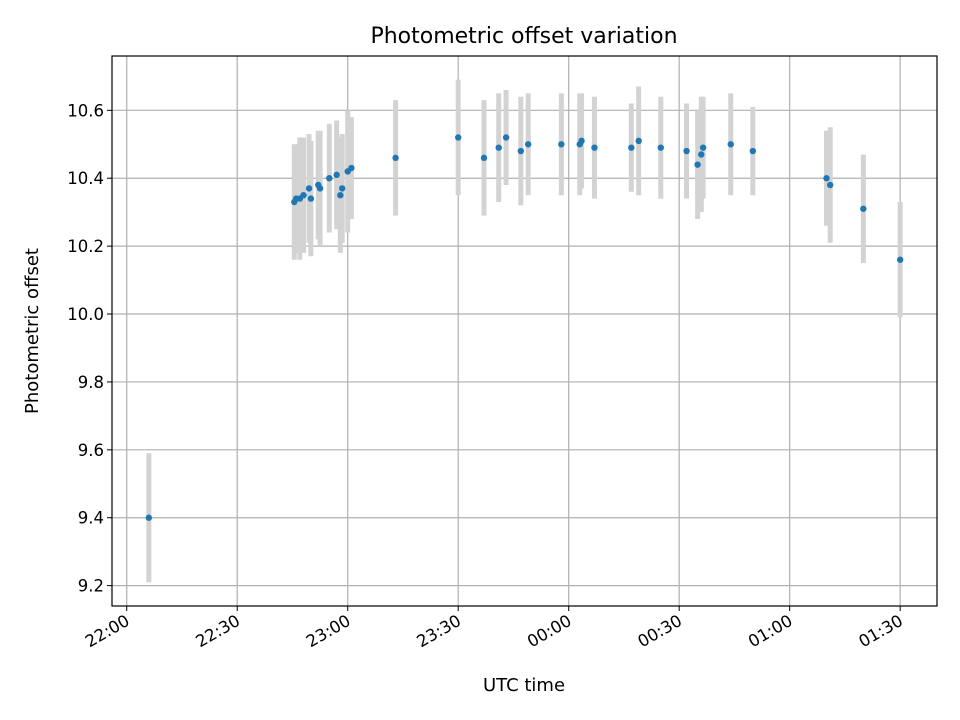 The image size is (960, 720). Describe the element at coordinates (880, 631) in the screenshot. I see `x-tick-label: 01:30` at that location.